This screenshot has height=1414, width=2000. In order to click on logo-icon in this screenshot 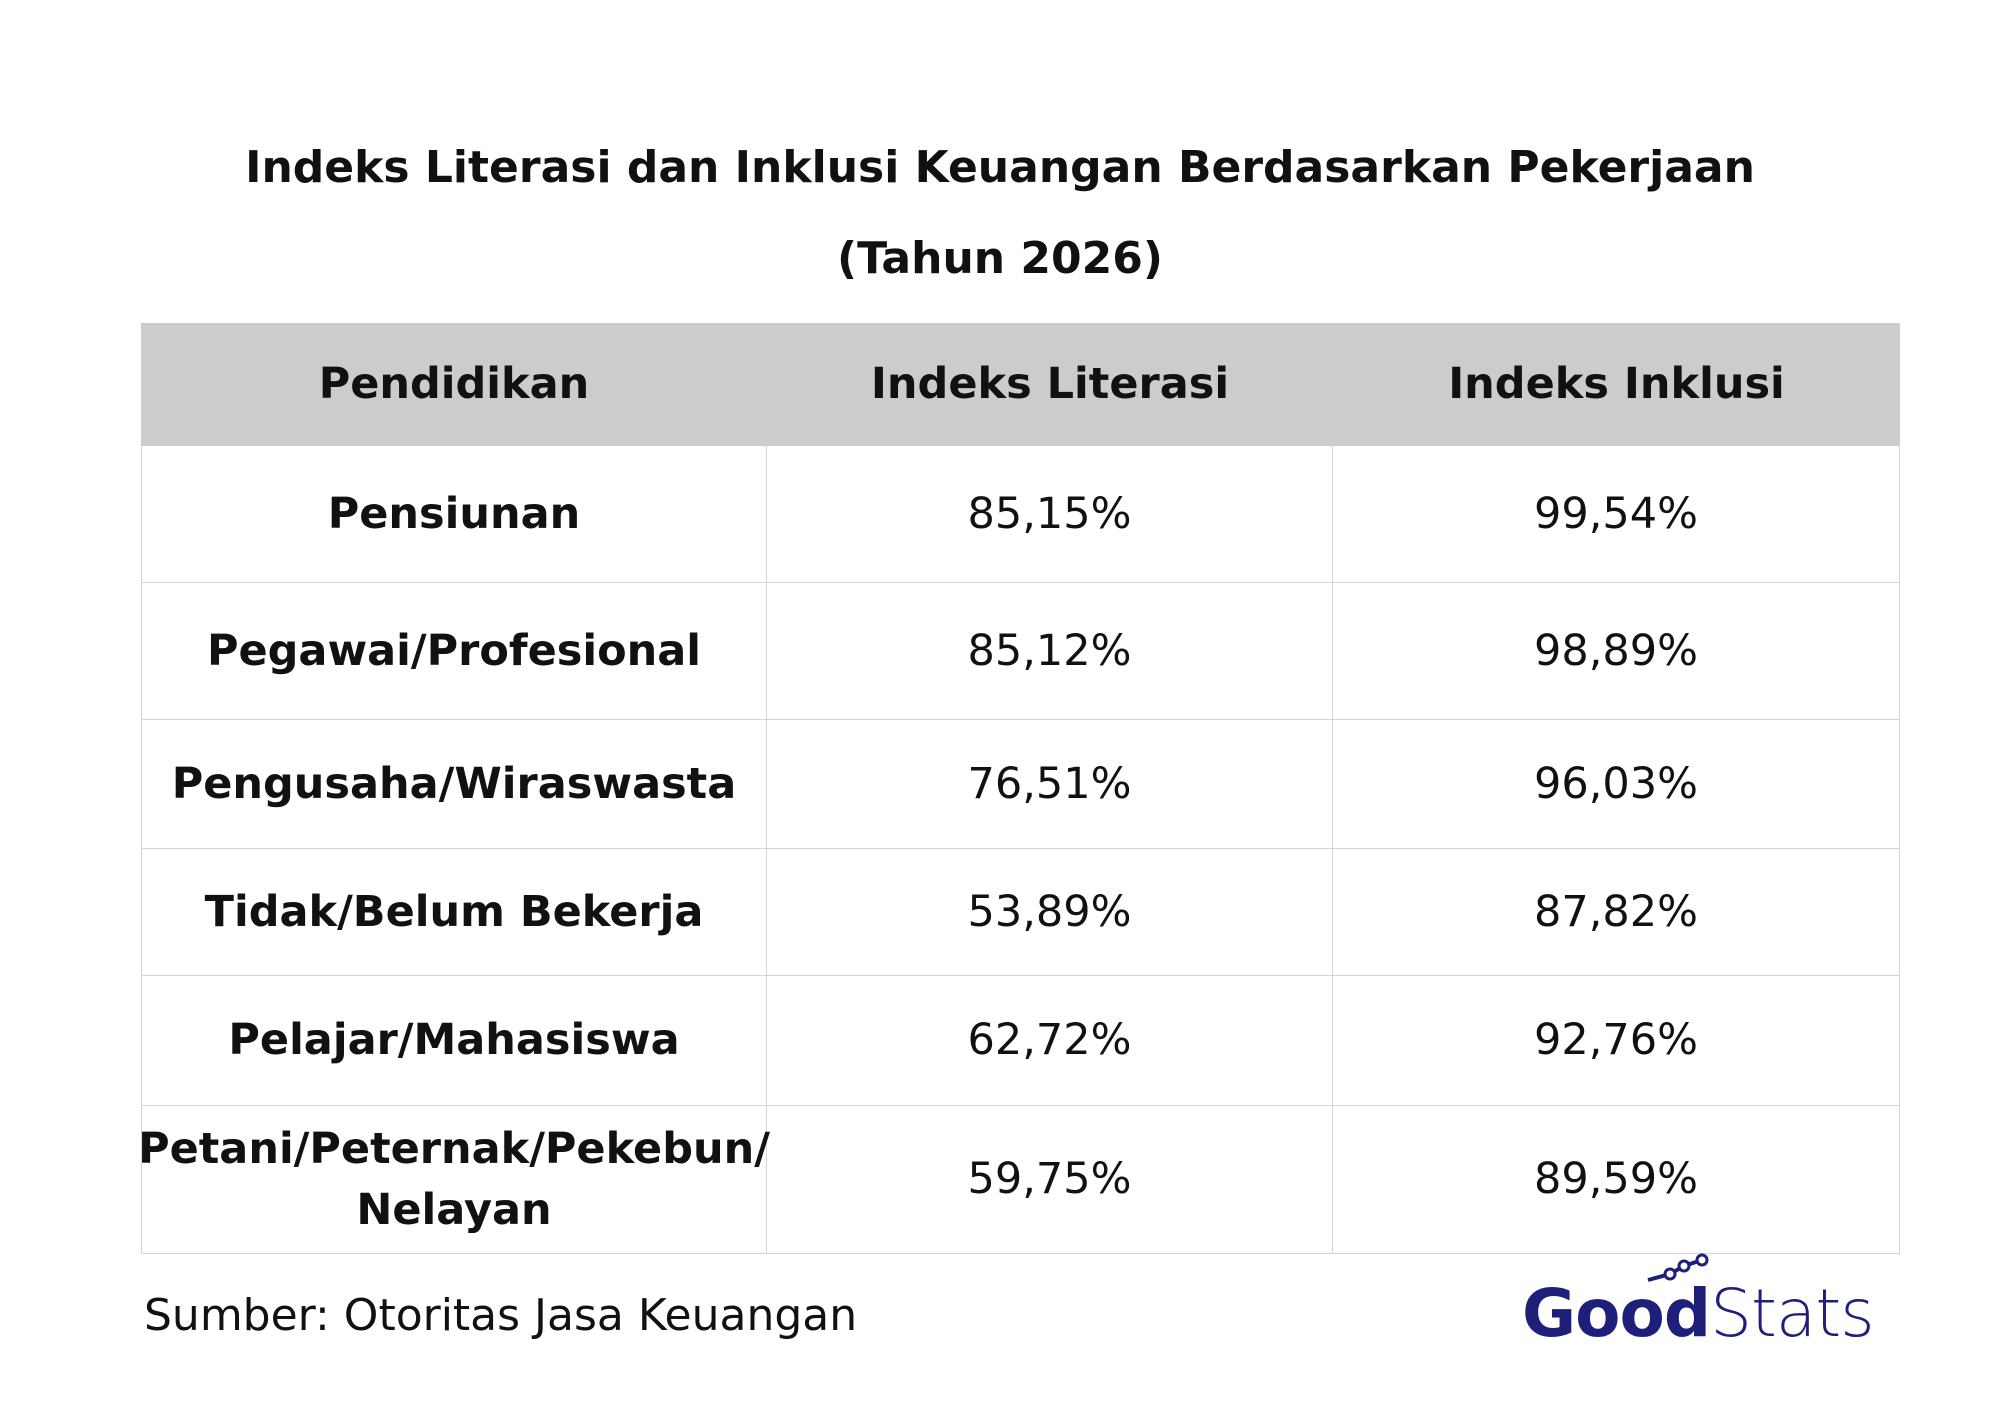, I will do `click(1678, 1267)`.